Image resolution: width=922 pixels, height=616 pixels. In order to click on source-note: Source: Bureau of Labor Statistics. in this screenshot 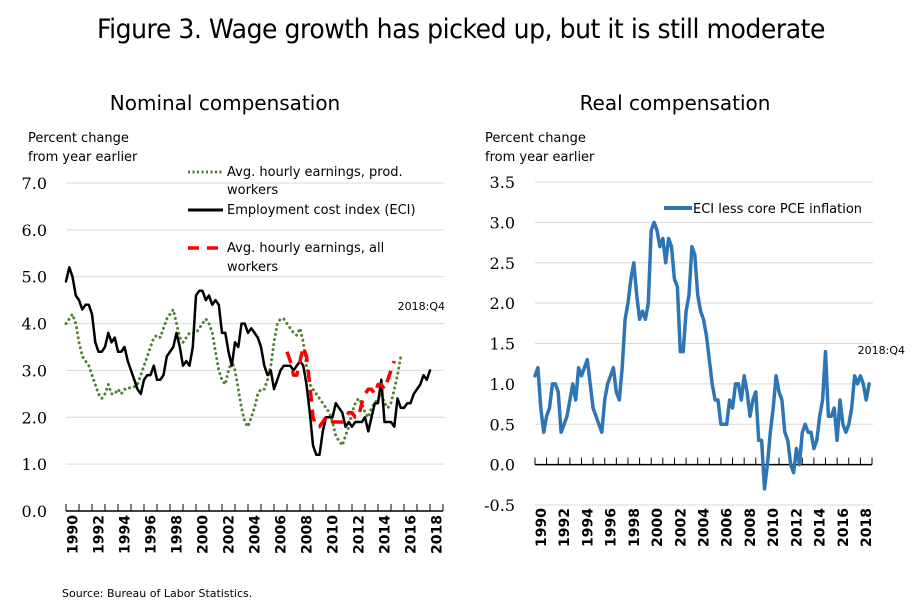, I will do `click(157, 593)`.